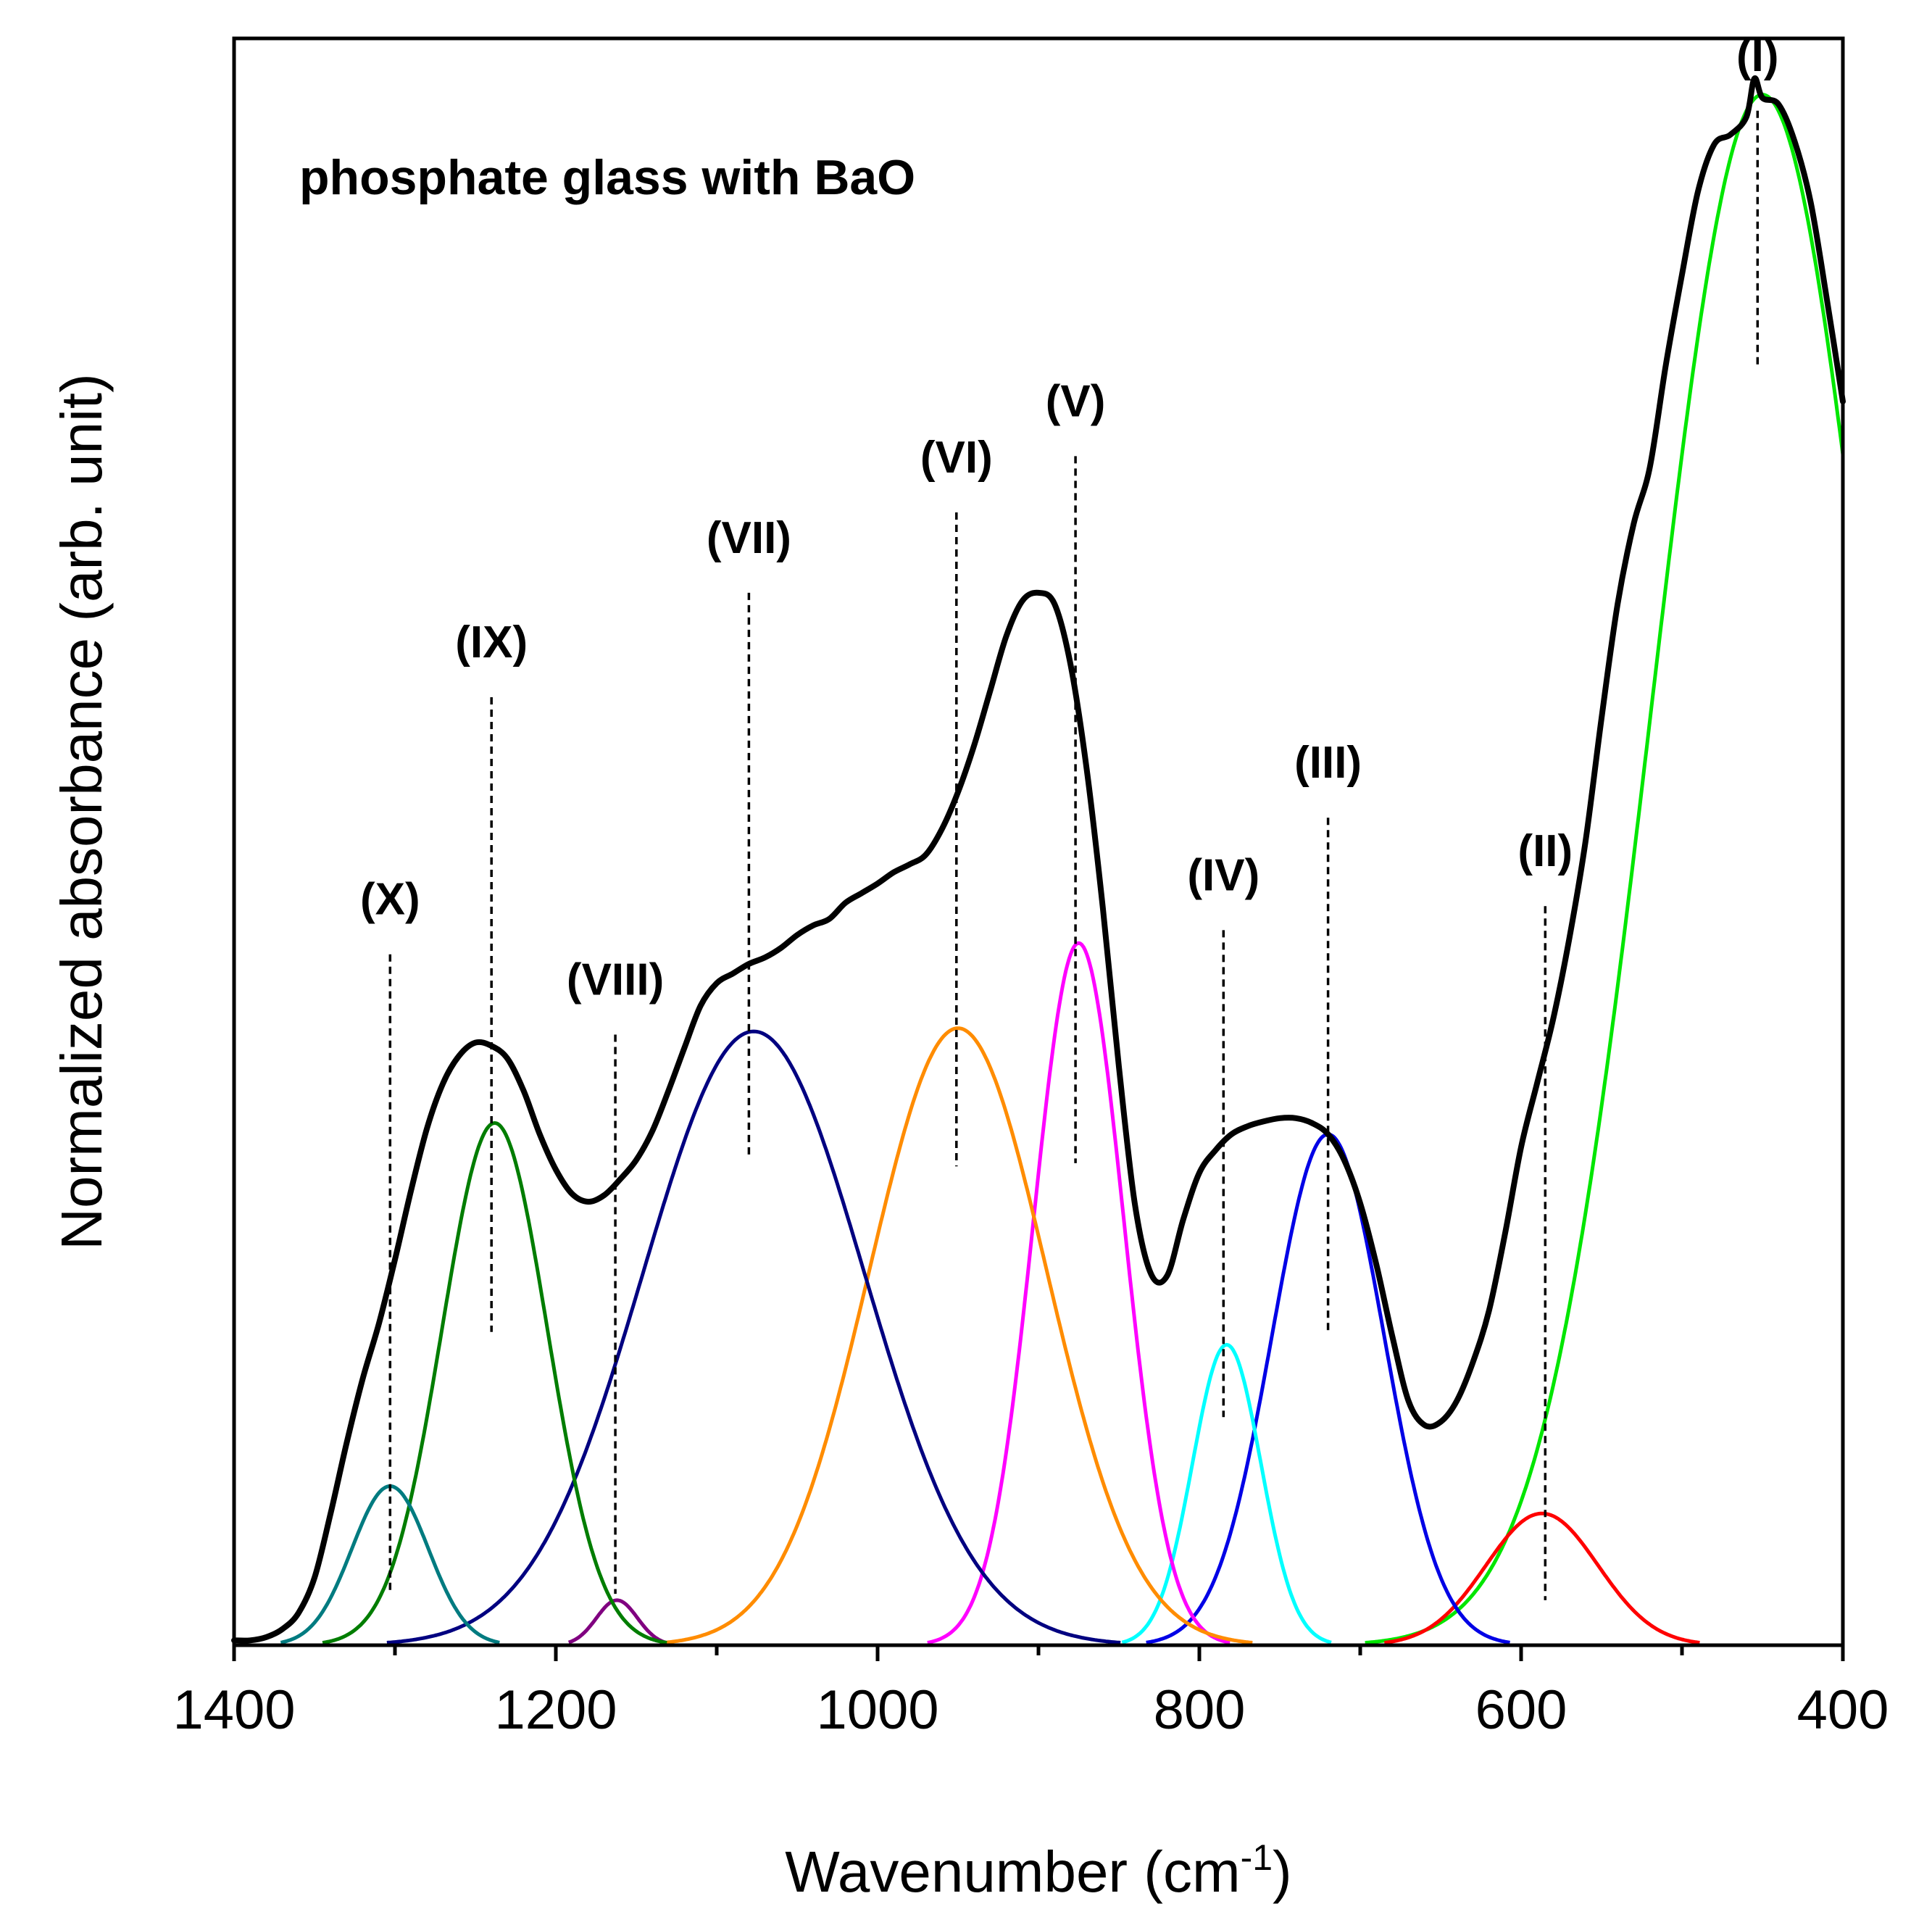  What do you see at coordinates (555, 1710) in the screenshot?
I see `x-tick-label-1200: 1200` at bounding box center [555, 1710].